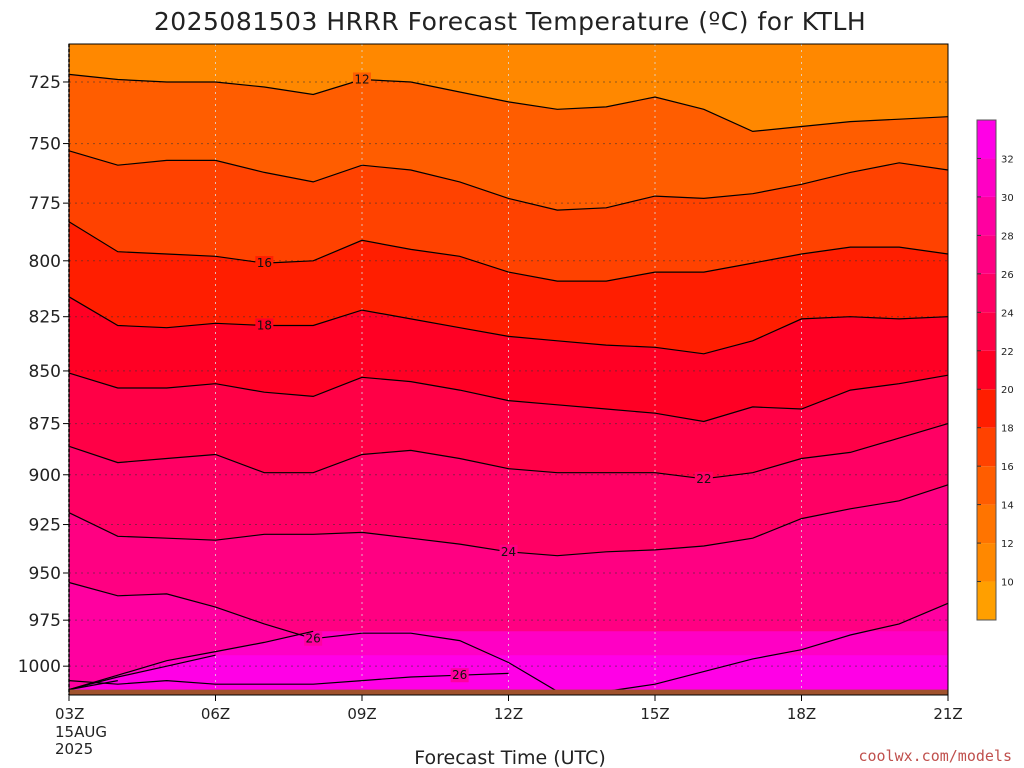 The image size is (1024, 768). I want to click on contour-label-18-3: 18, so click(264, 325).